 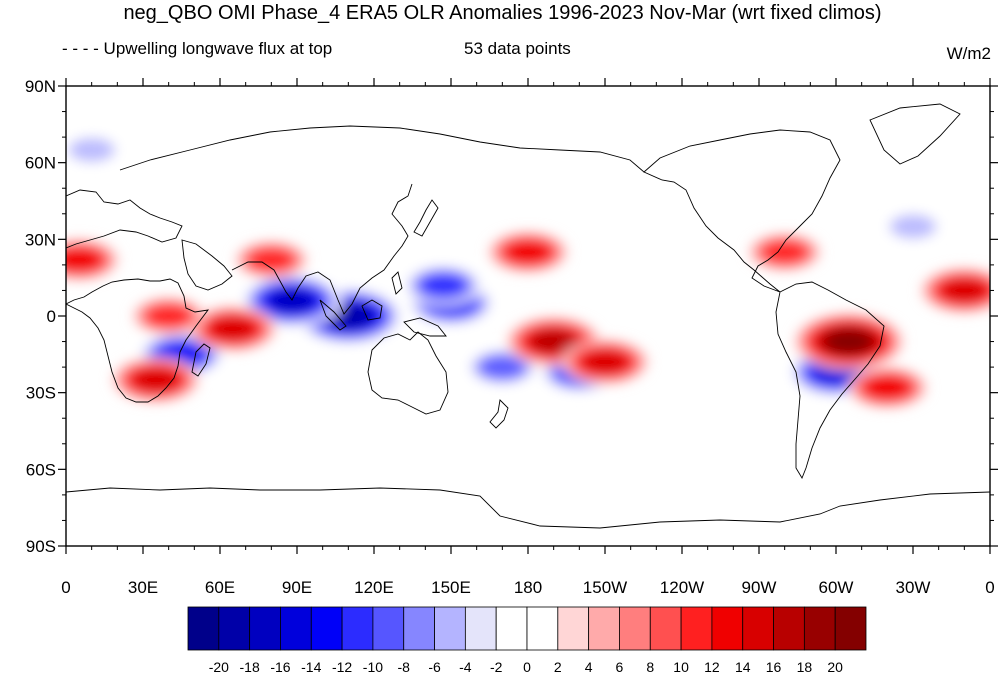 What do you see at coordinates (742, 211) in the screenshot?
I see `coastline-north-america` at bounding box center [742, 211].